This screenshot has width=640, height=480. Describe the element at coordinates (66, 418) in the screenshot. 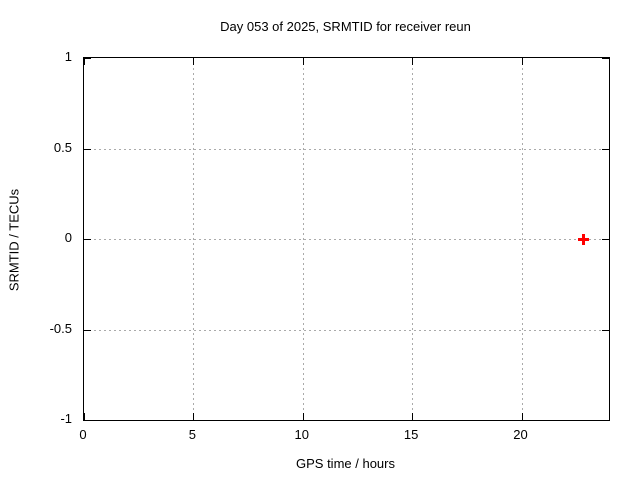

I see `y-tick-label: -1` at that location.